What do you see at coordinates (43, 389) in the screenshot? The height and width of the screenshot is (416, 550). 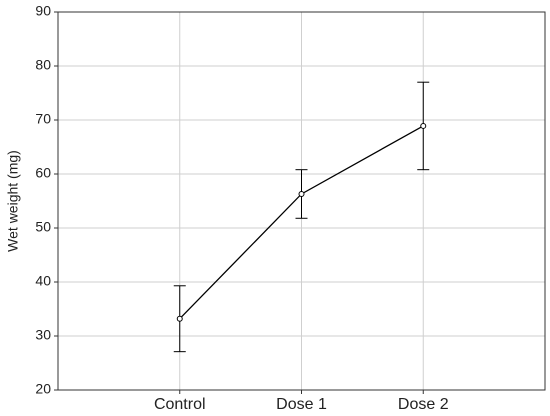 I see `y-tick-label: 20` at bounding box center [43, 389].